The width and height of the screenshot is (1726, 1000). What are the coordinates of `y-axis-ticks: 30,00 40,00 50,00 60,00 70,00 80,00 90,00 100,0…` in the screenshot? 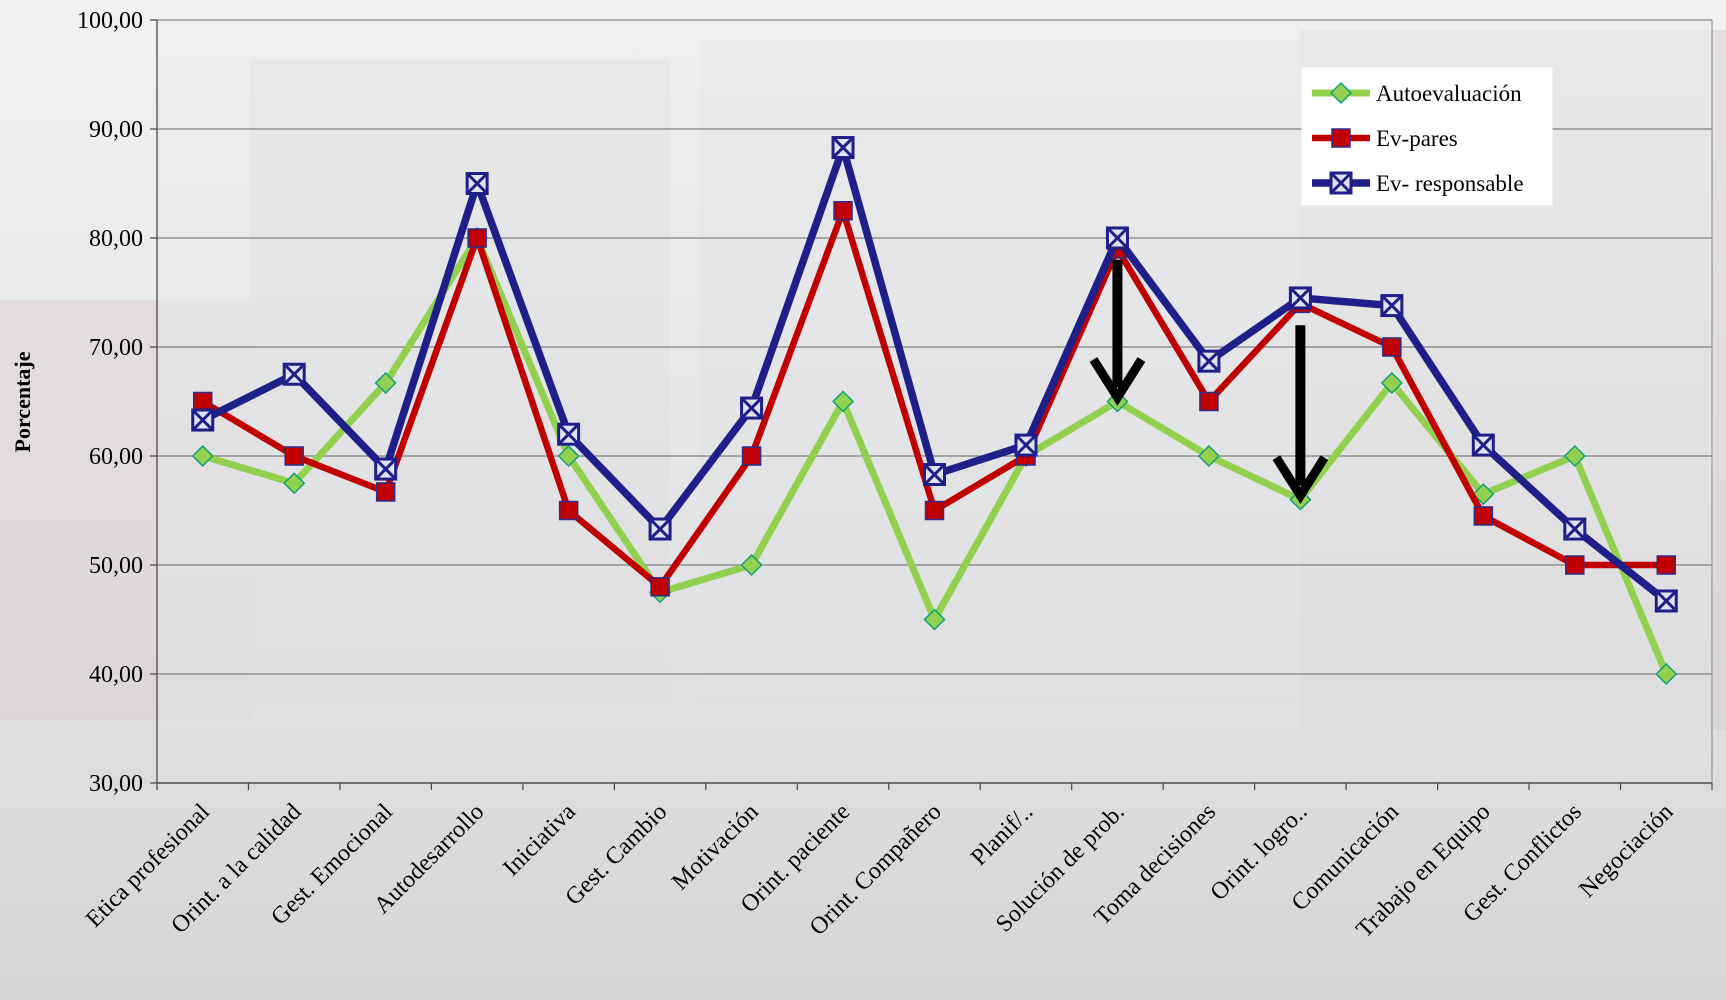 It's located at (117, 402).